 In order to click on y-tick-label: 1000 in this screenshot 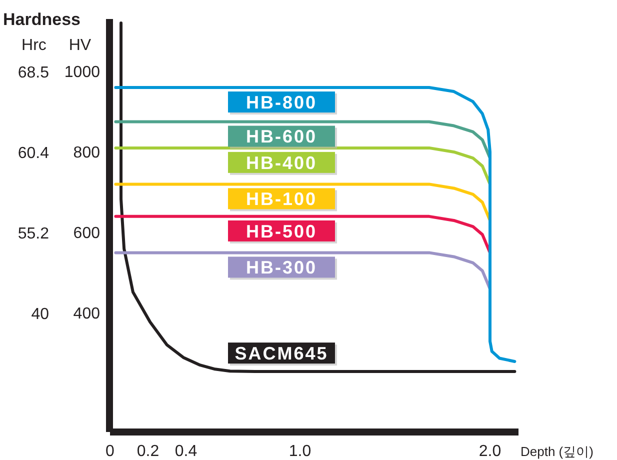, I will do `click(82, 72)`.